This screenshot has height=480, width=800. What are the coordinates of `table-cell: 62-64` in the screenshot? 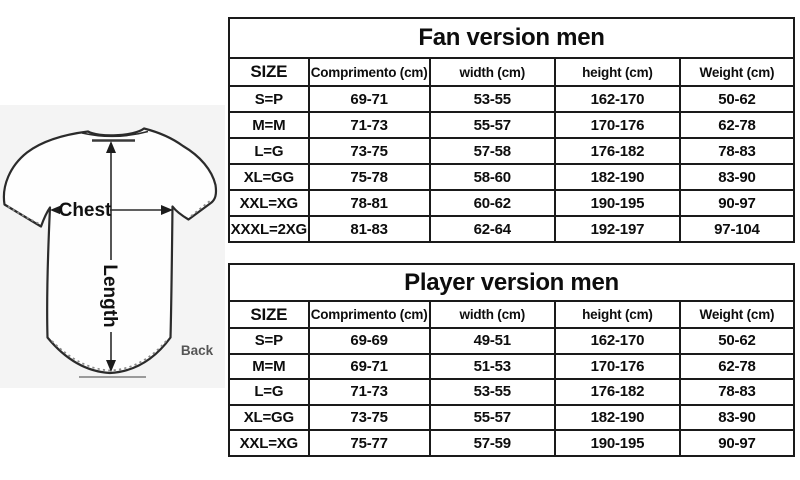 It's located at (492, 229).